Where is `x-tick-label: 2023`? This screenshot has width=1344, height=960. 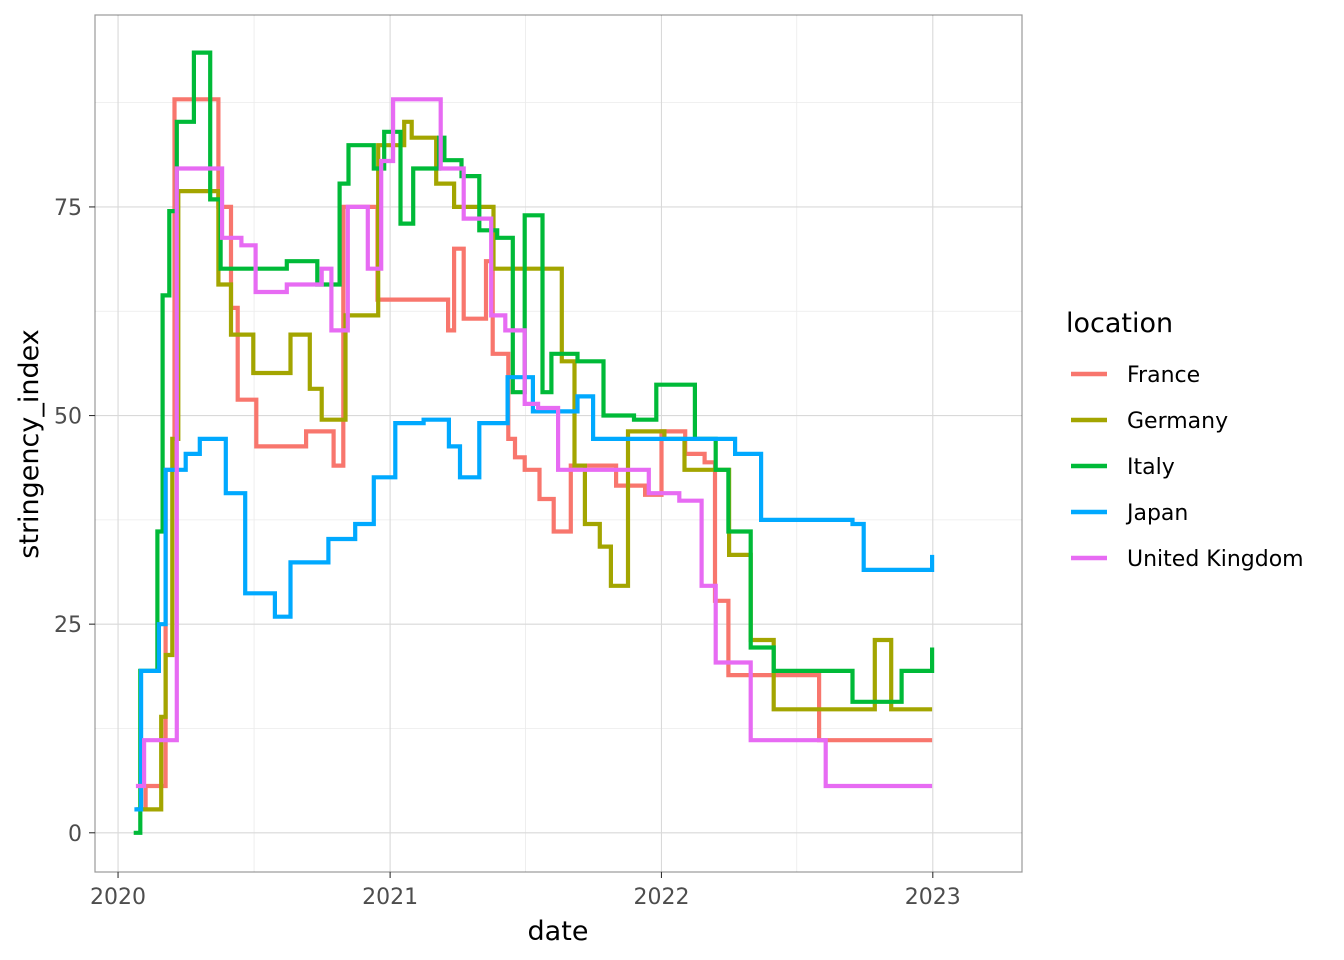
x-tick-label: 2023 is located at coordinates (933, 897).